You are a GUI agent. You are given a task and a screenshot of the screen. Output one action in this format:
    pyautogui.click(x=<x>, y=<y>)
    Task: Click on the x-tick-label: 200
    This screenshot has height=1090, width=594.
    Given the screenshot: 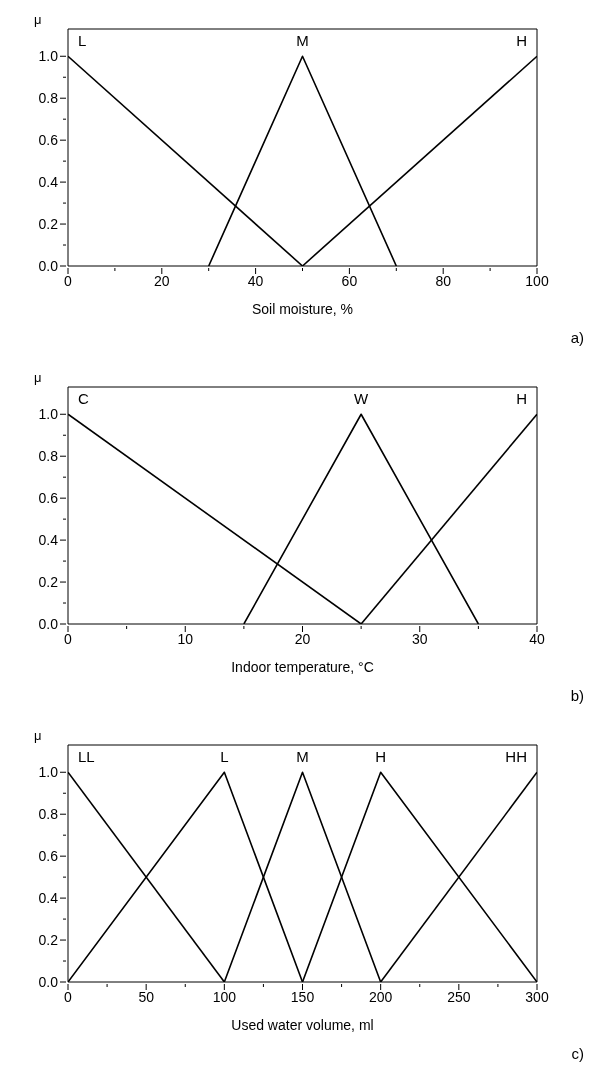 What is the action you would take?
    pyautogui.click(x=380, y=997)
    